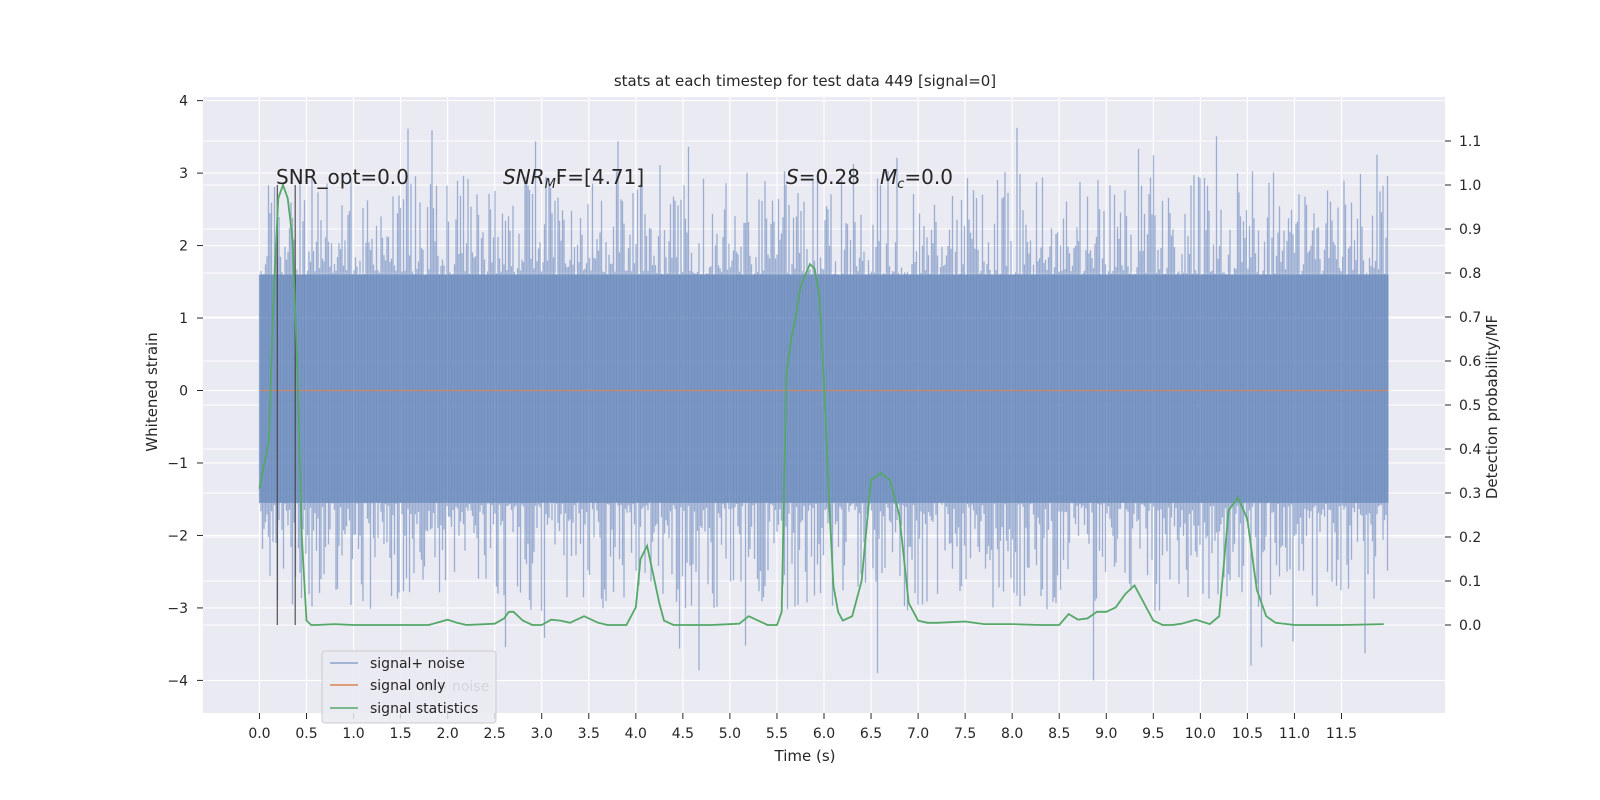 This screenshot has height=800, width=1600. What do you see at coordinates (353, 734) in the screenshot?
I see `x-tick-label: 1.0` at bounding box center [353, 734].